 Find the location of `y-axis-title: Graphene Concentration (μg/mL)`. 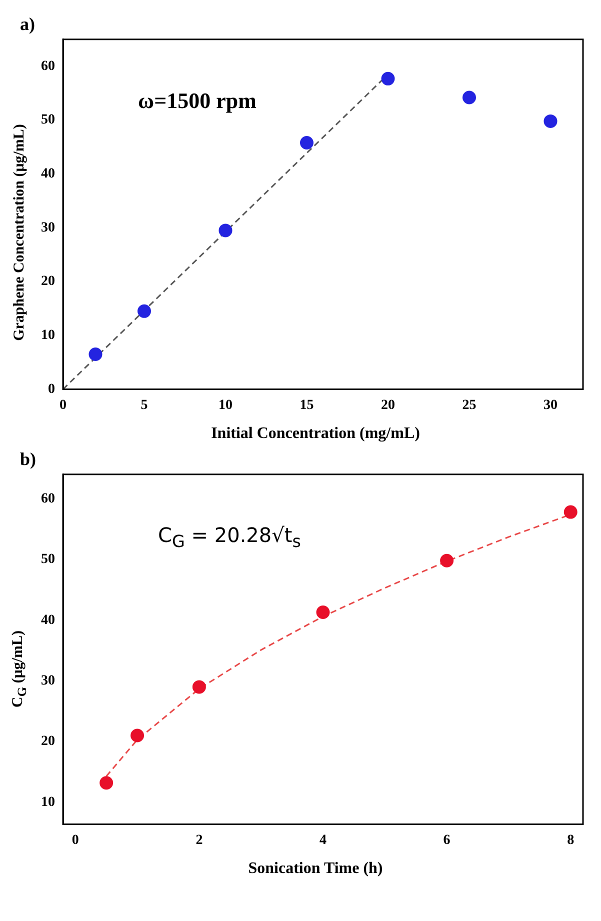

y-axis-title: Graphene Concentration (μg/mL) is located at coordinates (20, 232).